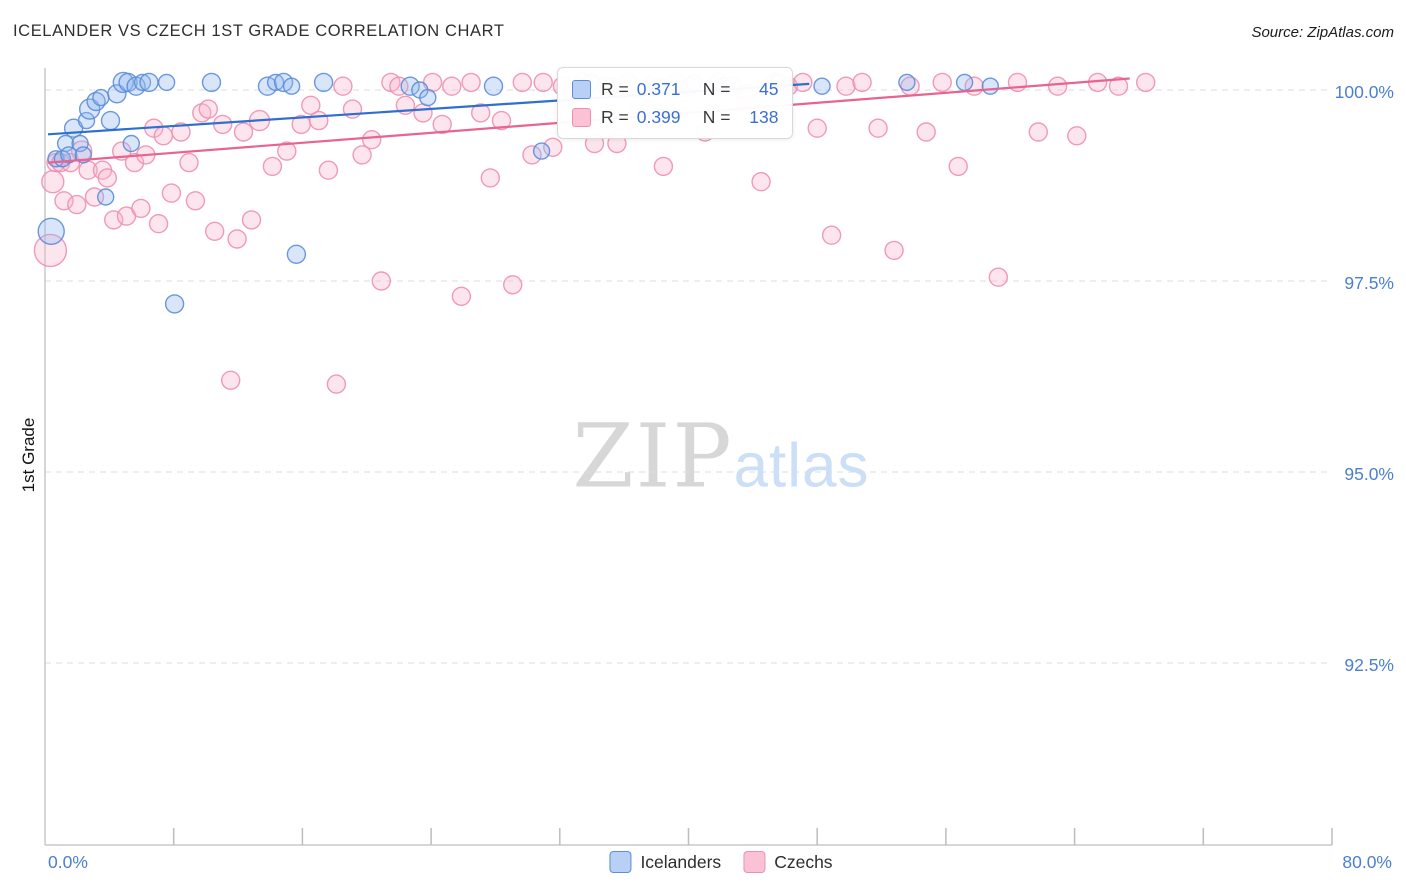  What do you see at coordinates (1369, 474) in the screenshot?
I see `y-tick-label: 95.0%` at bounding box center [1369, 474].